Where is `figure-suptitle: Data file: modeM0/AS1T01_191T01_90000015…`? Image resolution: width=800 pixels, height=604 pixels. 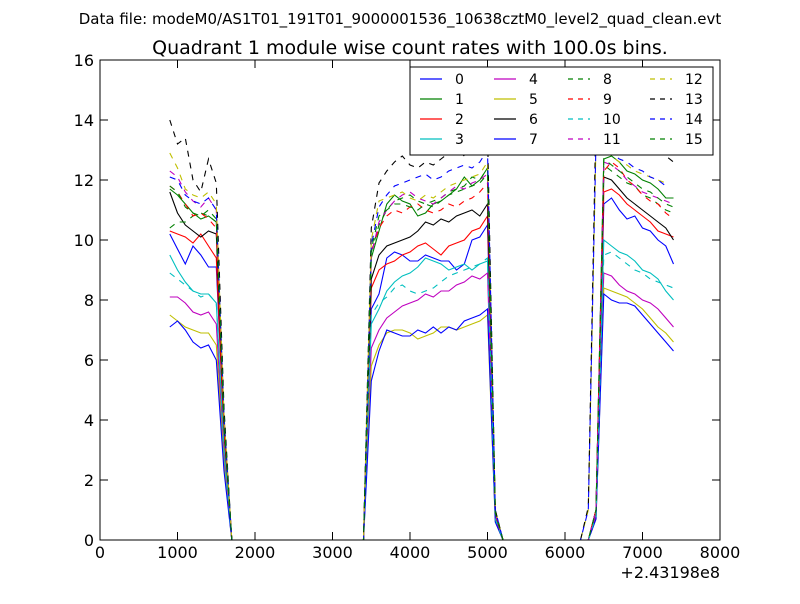 figure-suptitle: Data file: modeM0/AS1T01_191T01_90000015… is located at coordinates (400, 19).